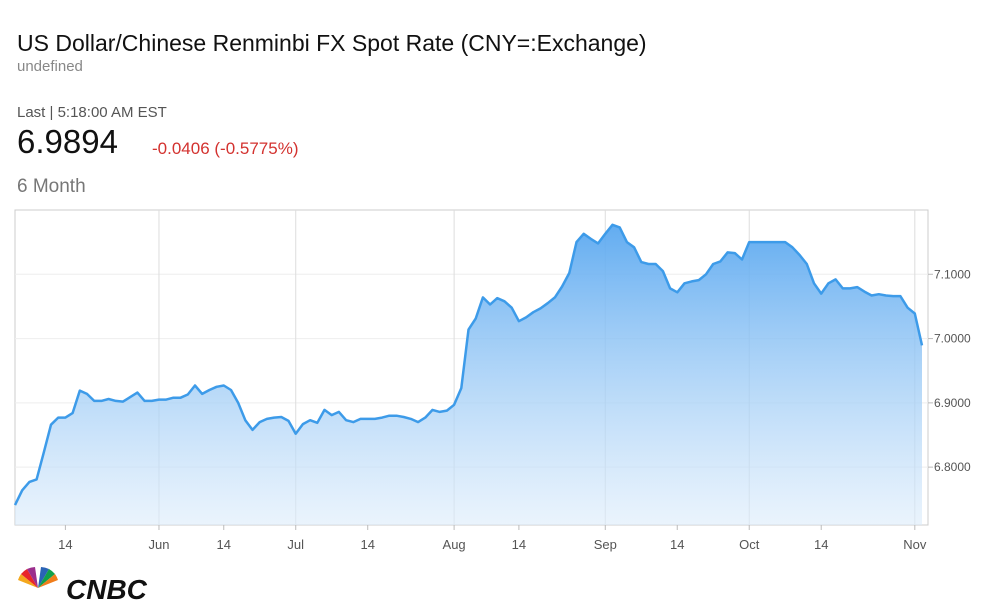 The height and width of the screenshot is (613, 1000). I want to click on logo-text: CNBC, so click(107, 589).